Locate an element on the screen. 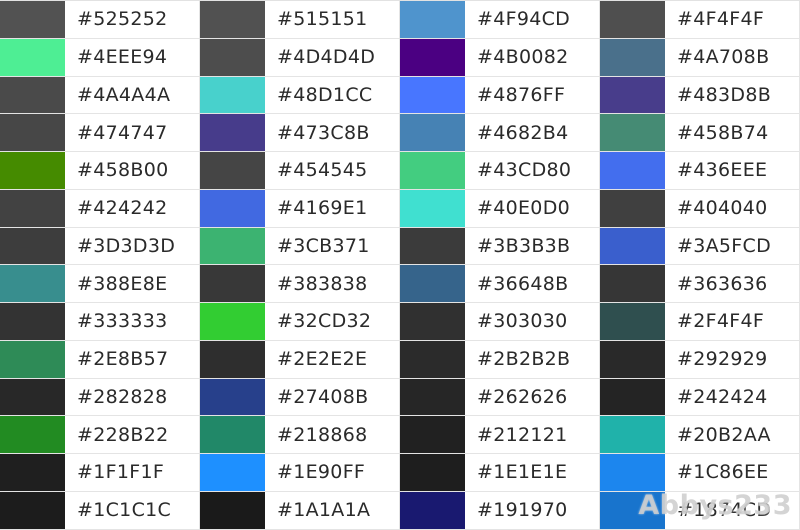 This screenshot has width=800, height=530. color-hex-code: #1E90FF is located at coordinates (332, 472).